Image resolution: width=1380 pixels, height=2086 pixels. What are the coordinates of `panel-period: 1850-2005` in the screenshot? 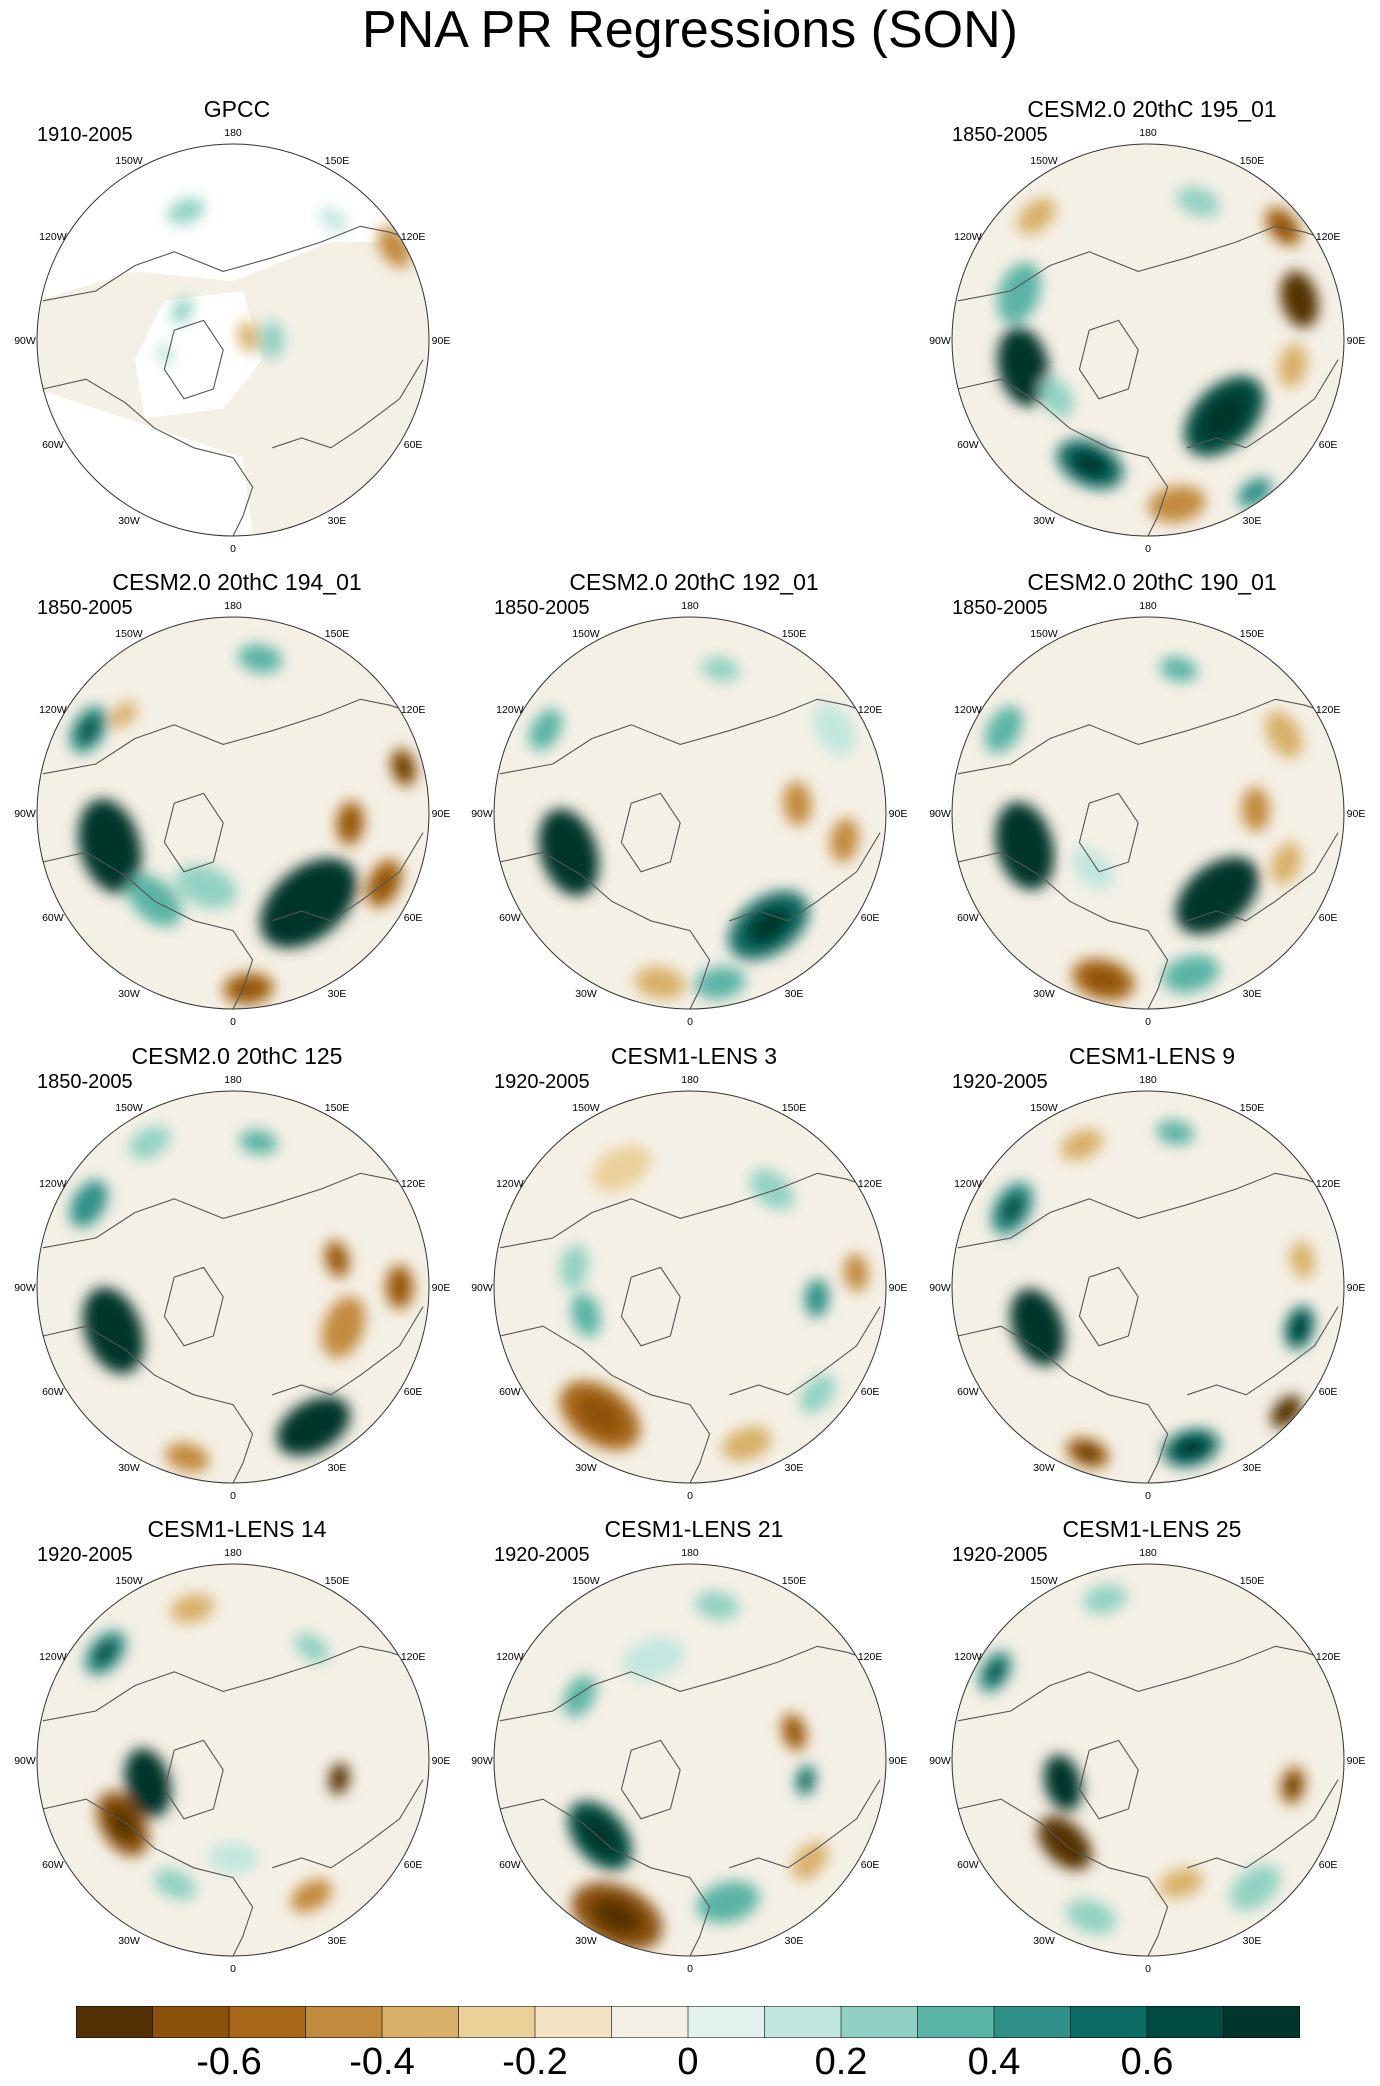 It's located at (1000, 608).